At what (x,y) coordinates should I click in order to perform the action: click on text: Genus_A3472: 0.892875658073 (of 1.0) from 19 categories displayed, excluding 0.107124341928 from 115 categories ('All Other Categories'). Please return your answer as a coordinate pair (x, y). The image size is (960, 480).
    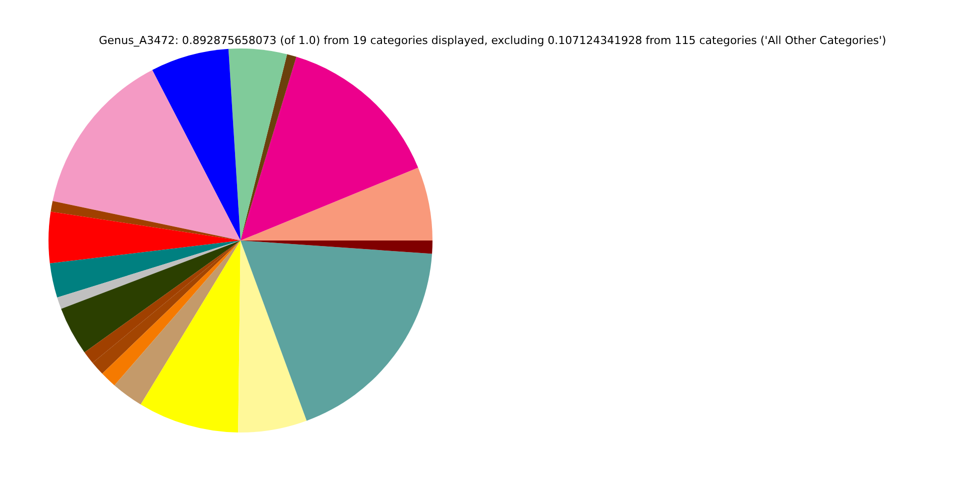
    Looking at the image, I should click on (492, 40).